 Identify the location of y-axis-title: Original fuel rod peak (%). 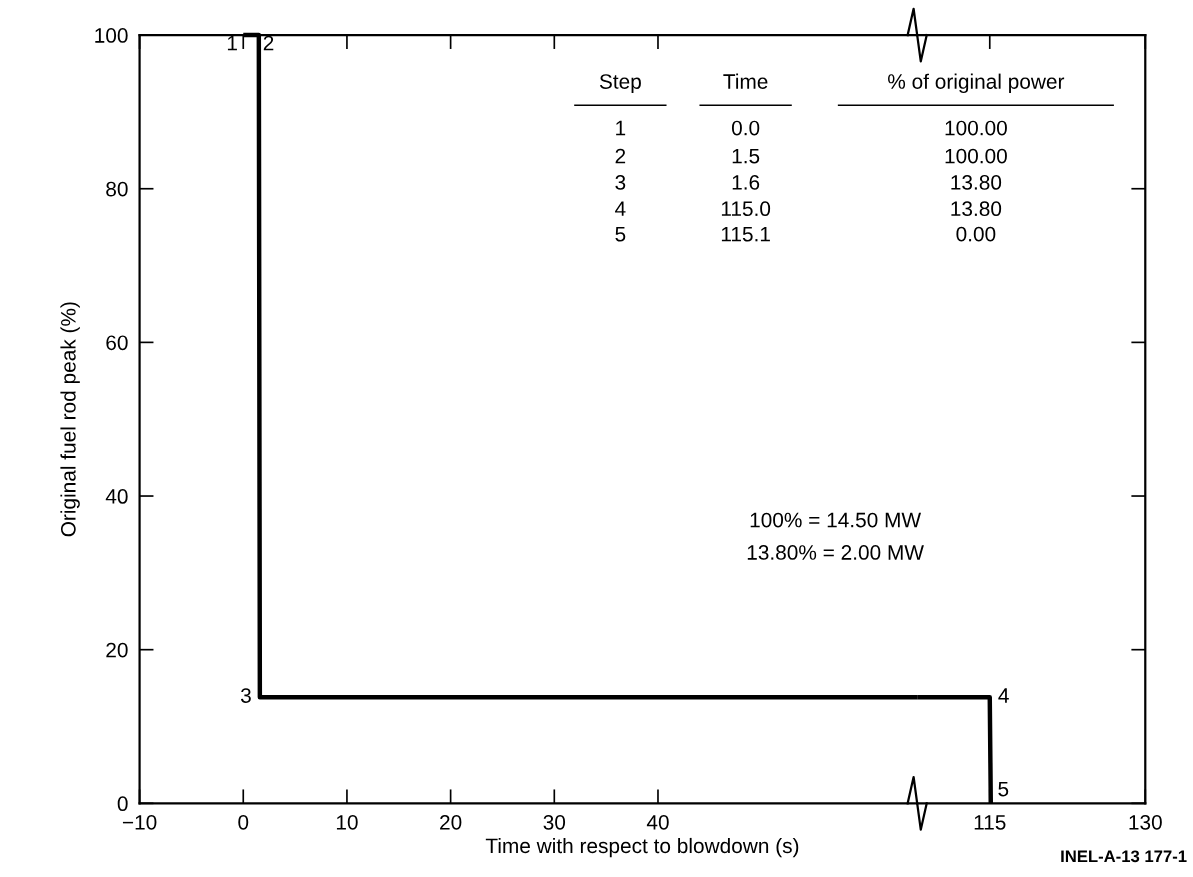
(70, 419).